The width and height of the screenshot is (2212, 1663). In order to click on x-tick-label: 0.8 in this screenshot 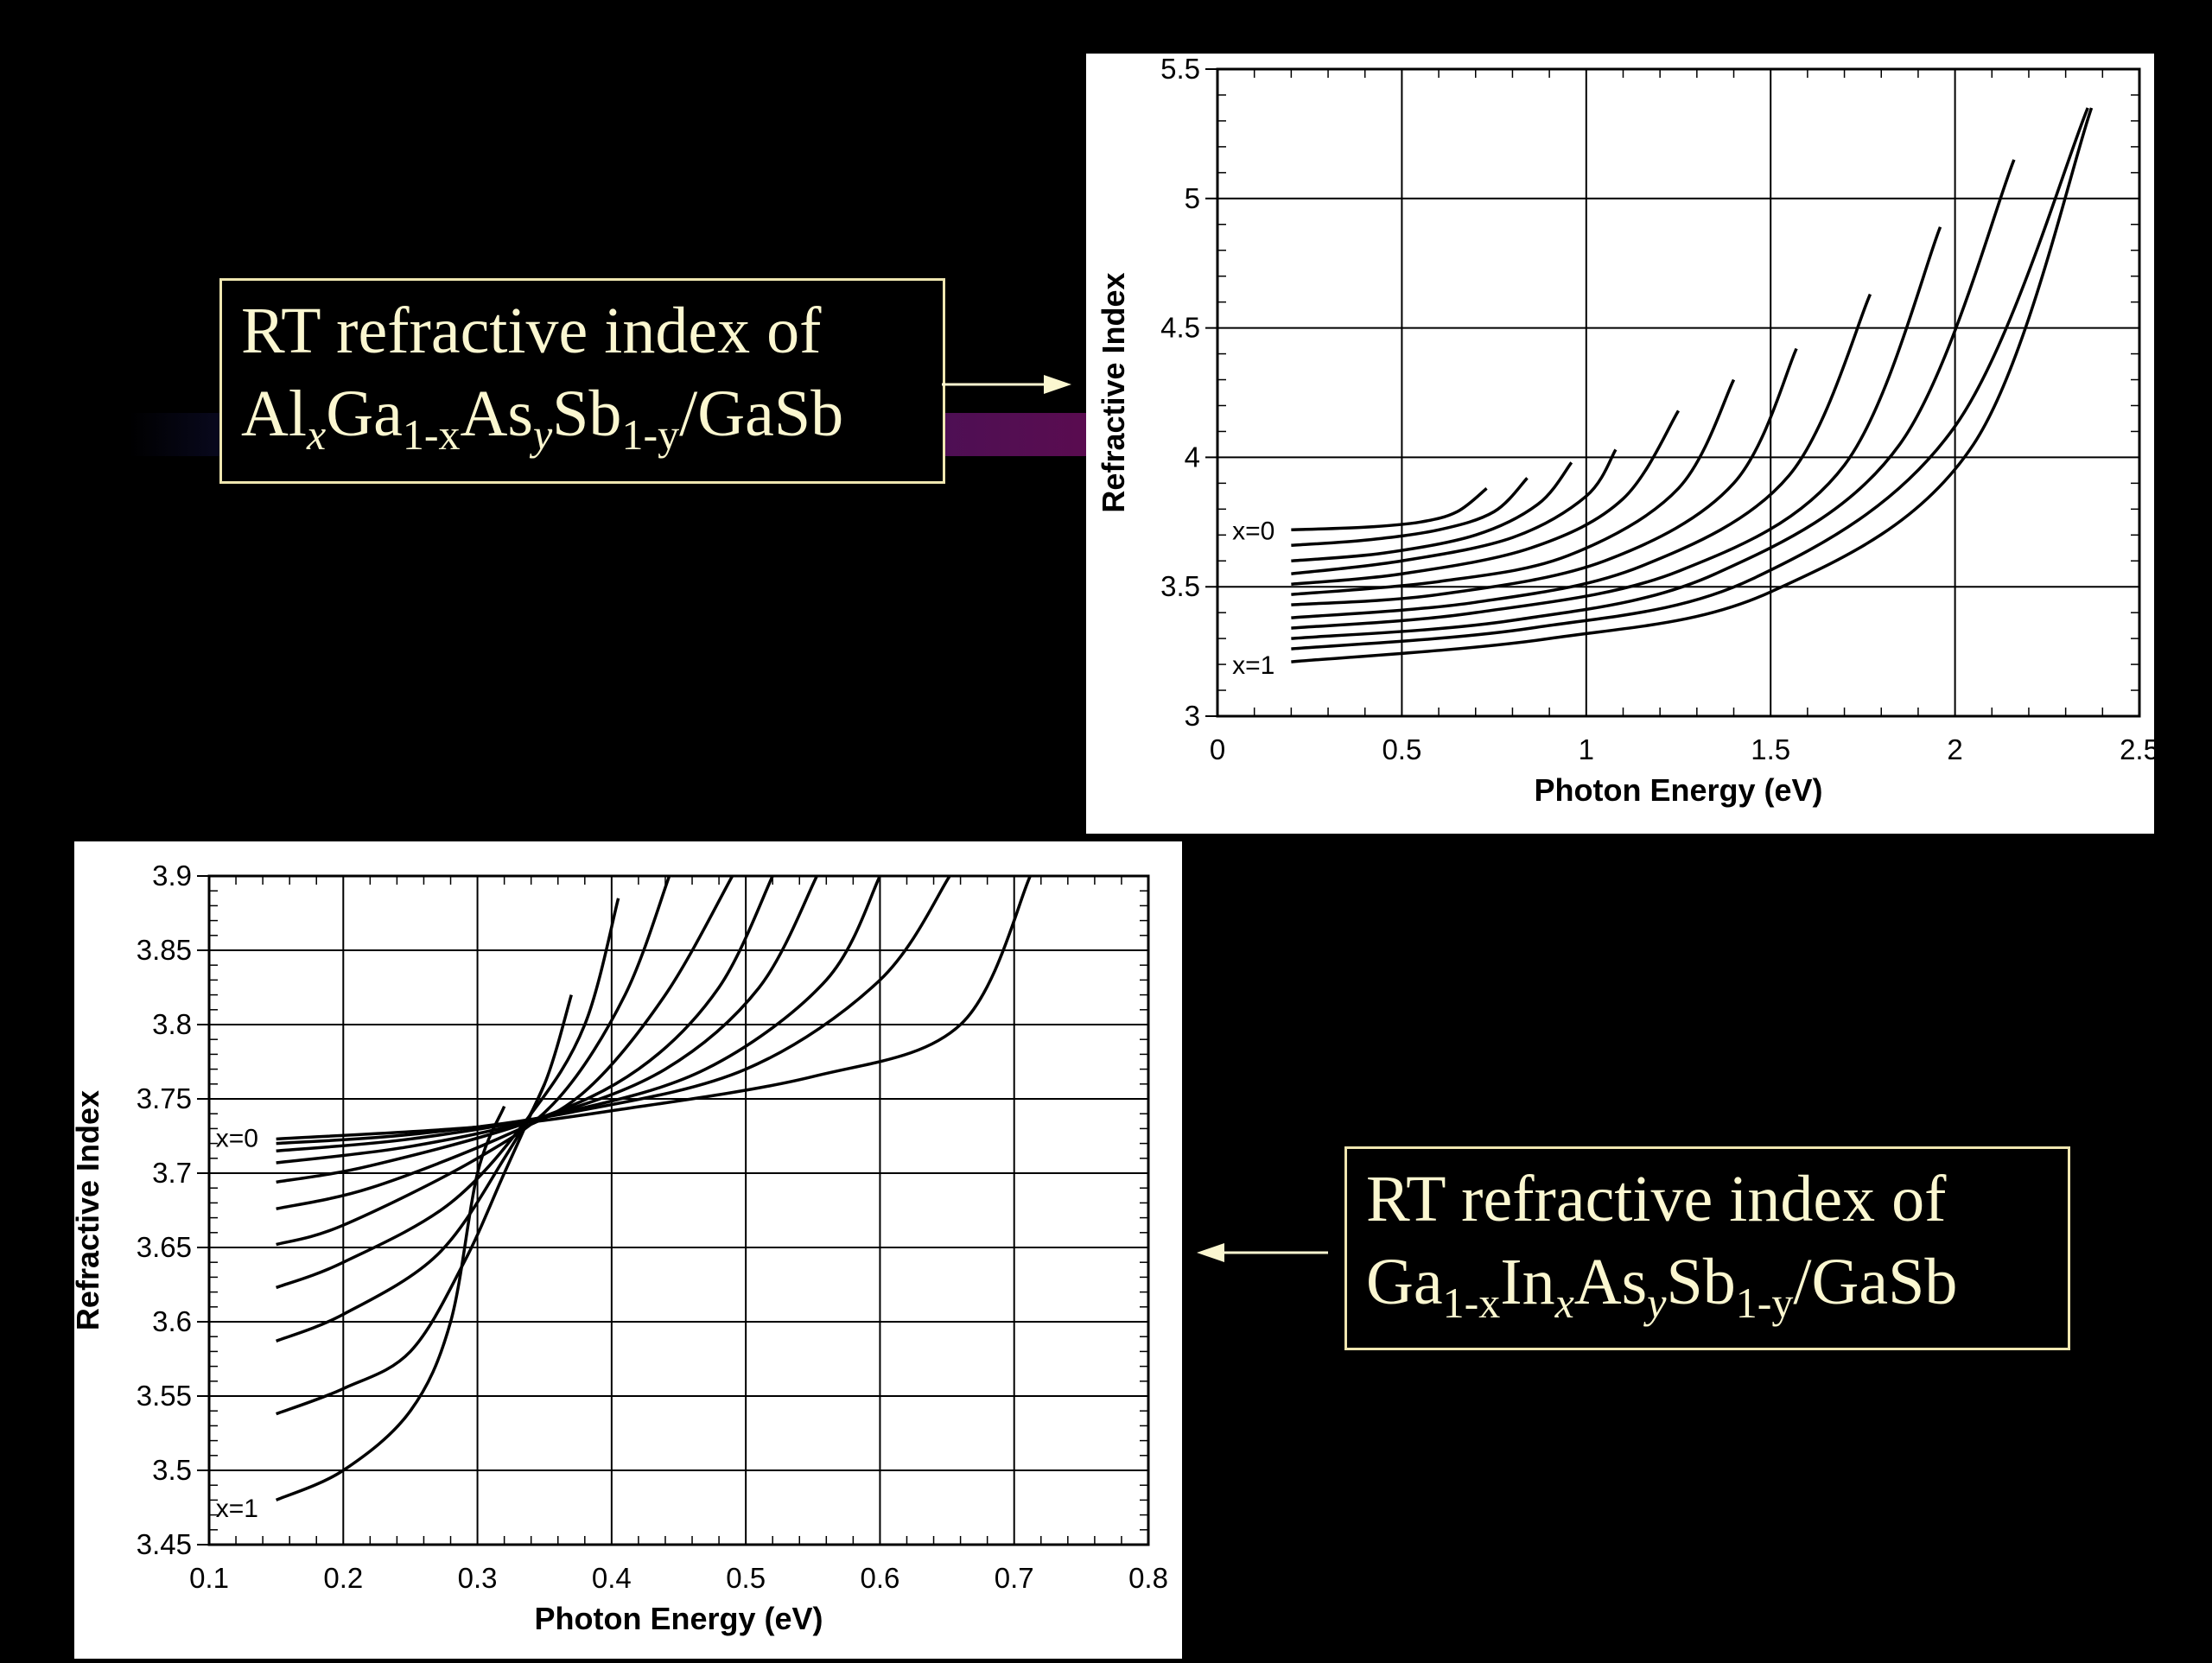, I will do `click(1148, 1578)`.